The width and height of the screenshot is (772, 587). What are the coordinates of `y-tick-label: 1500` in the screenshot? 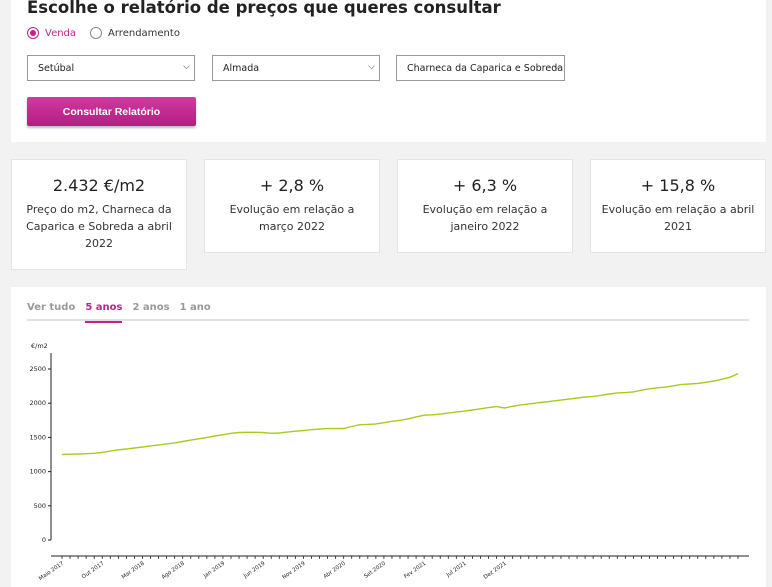 It's located at (37, 437).